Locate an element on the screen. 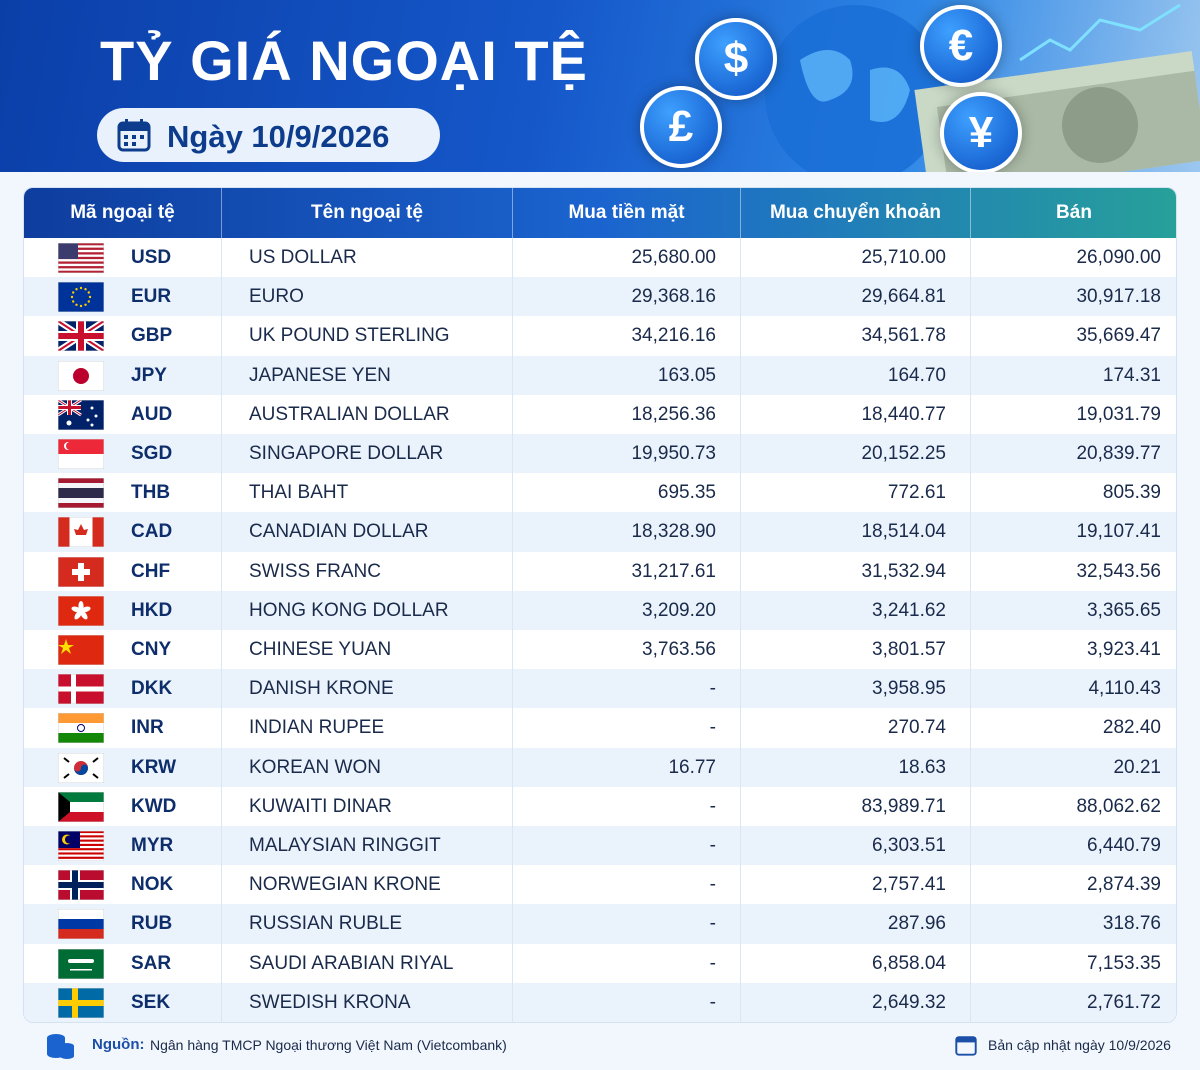 Image resolution: width=1200 pixels, height=1070 pixels. rate: 3,958.95 is located at coordinates (856, 689).